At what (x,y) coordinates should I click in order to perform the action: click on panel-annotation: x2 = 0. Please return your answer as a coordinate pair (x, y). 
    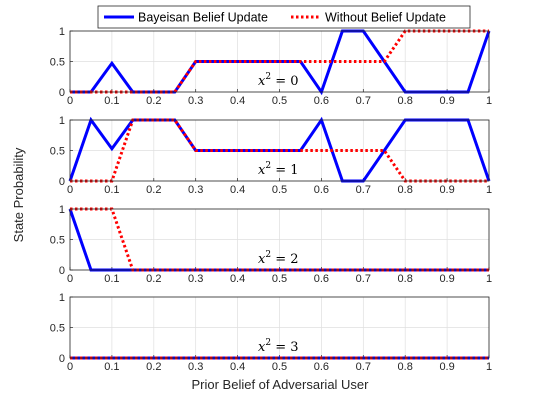
    Looking at the image, I should click on (278, 80).